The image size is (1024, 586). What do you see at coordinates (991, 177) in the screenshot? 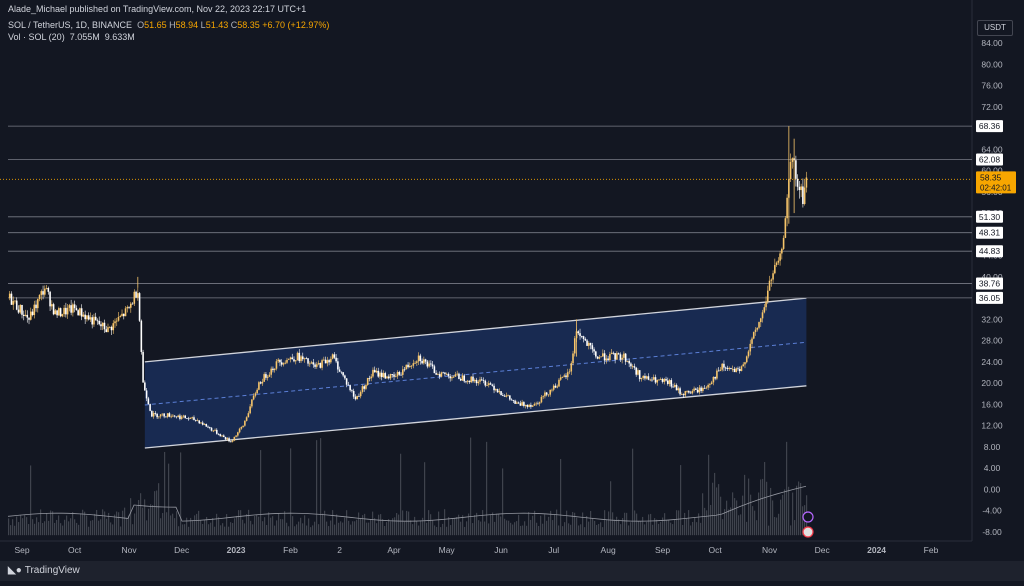
I see `last-price-label: 58.35` at bounding box center [991, 177].